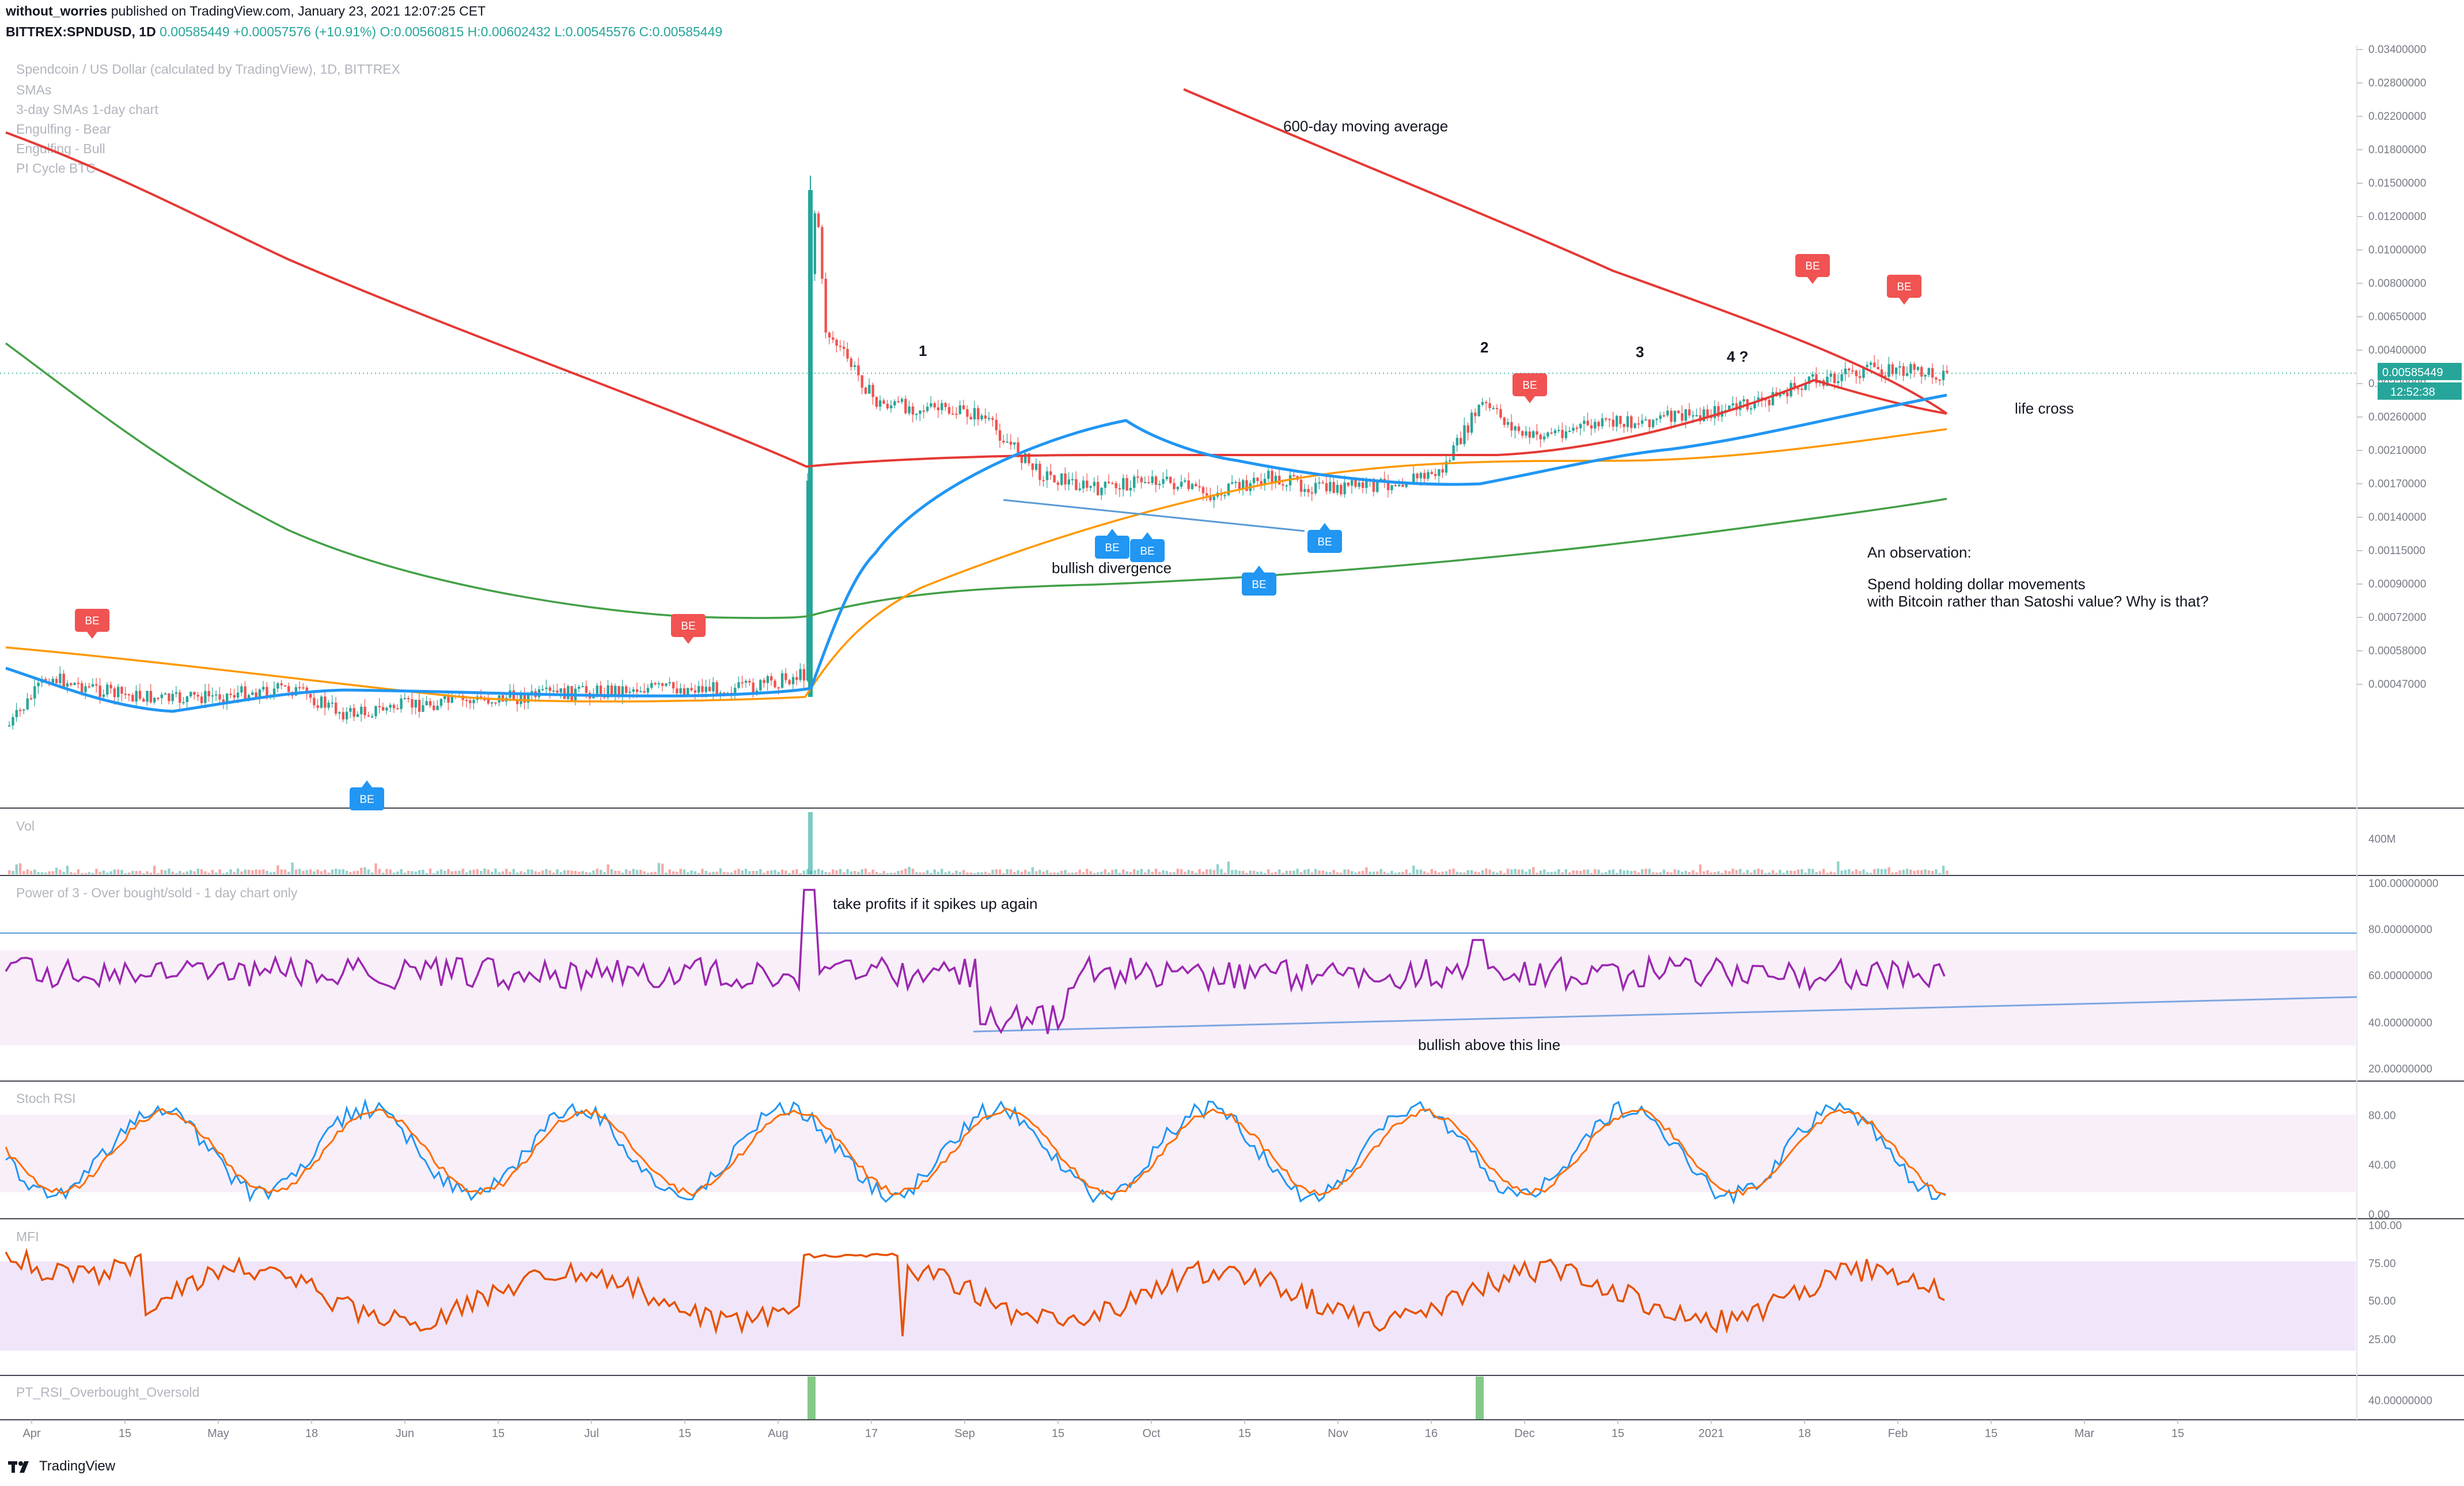  What do you see at coordinates (63, 129) in the screenshot?
I see `legend-item: Engulfing - Bear` at bounding box center [63, 129].